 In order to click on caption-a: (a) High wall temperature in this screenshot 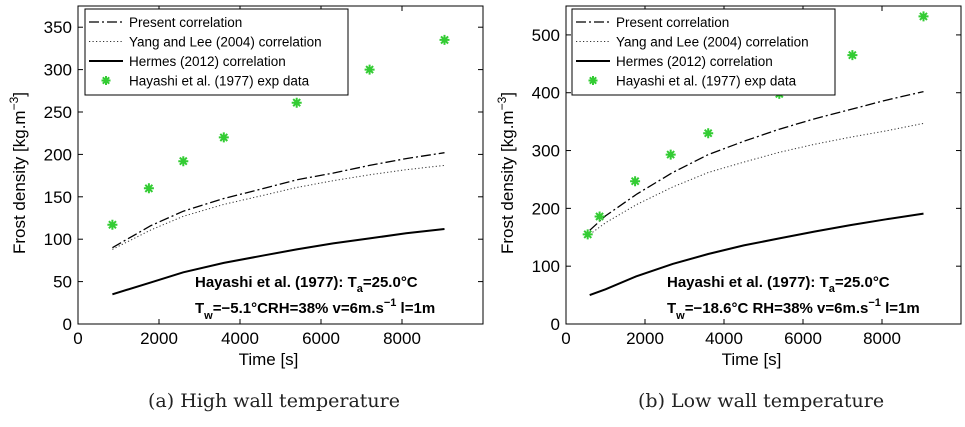, I will do `click(274, 401)`.